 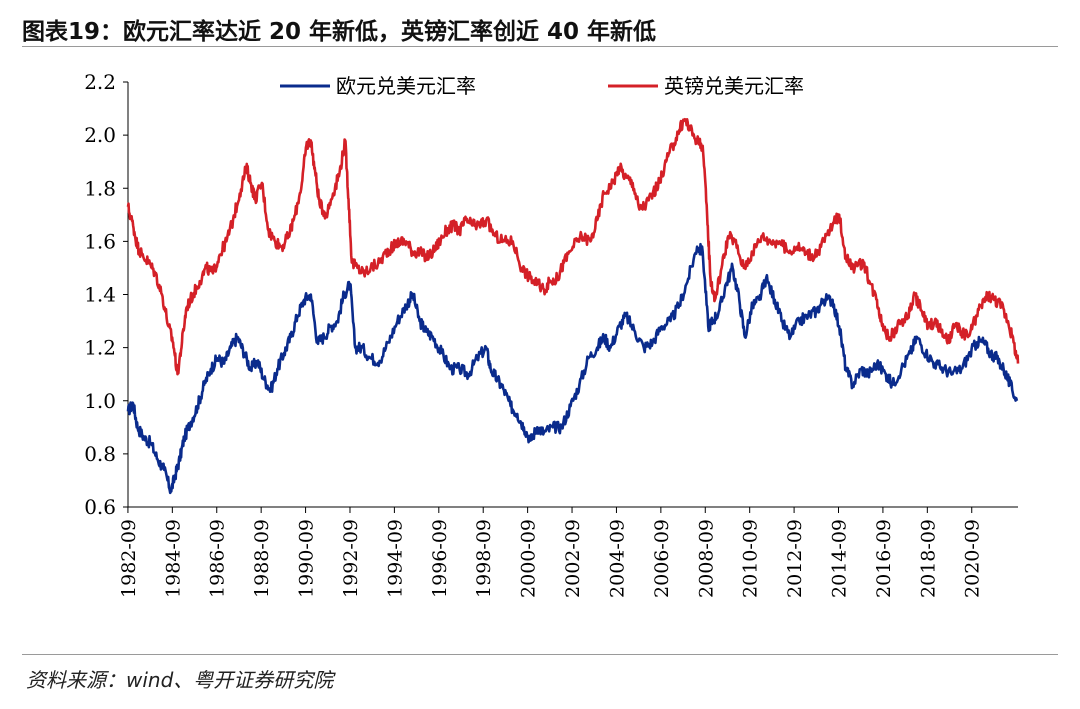 What do you see at coordinates (100, 348) in the screenshot?
I see `y-tick-label: 1.2` at bounding box center [100, 348].